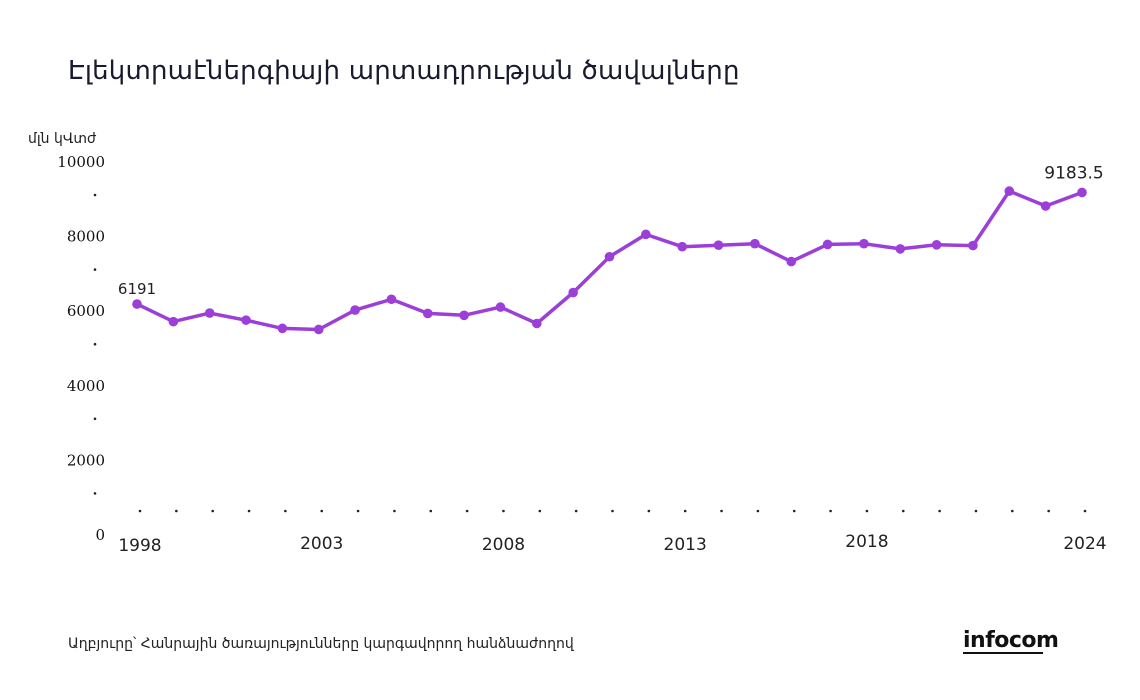 The width and height of the screenshot is (1140, 700). What do you see at coordinates (86, 460) in the screenshot?
I see `y-tick-label: 2000` at bounding box center [86, 460].